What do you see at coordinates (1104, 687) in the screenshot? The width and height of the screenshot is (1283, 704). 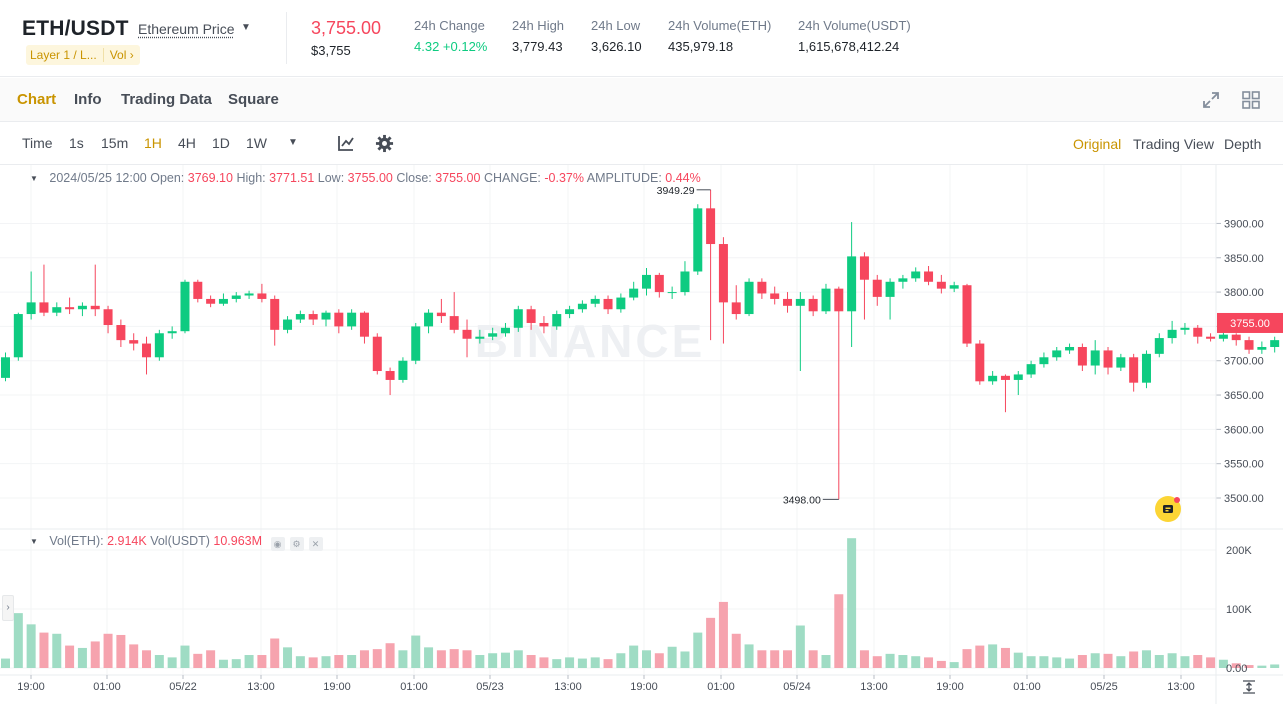 I see `time-axis-label: 05/25` at bounding box center [1104, 687].